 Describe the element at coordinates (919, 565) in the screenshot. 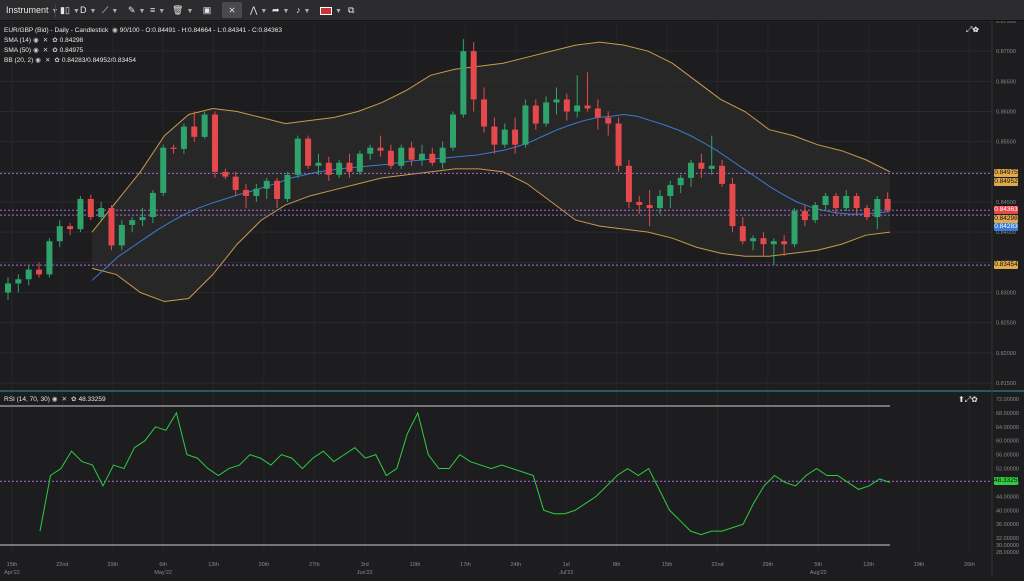

I see `x-tick-label: 19th` at that location.